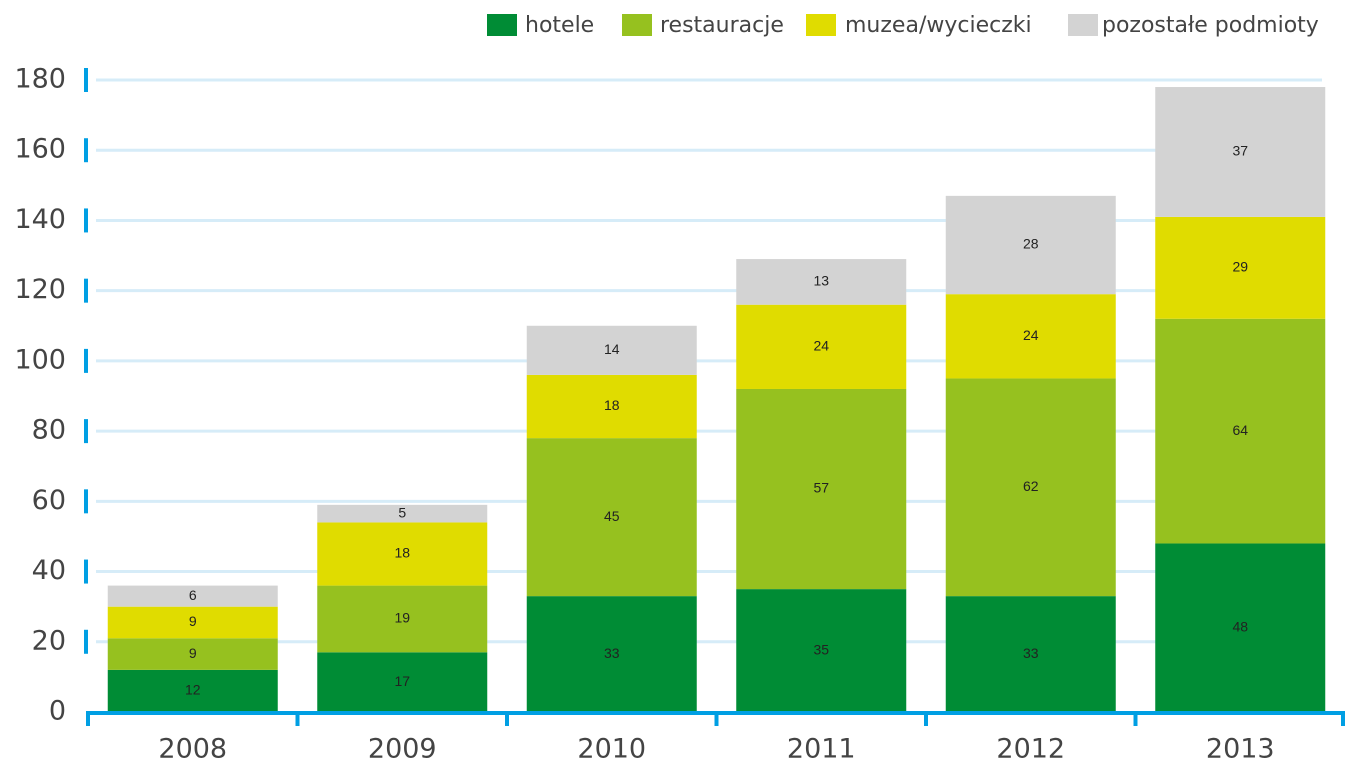 The height and width of the screenshot is (773, 1350). I want to click on x-tick-label: 2013, so click(1240, 749).